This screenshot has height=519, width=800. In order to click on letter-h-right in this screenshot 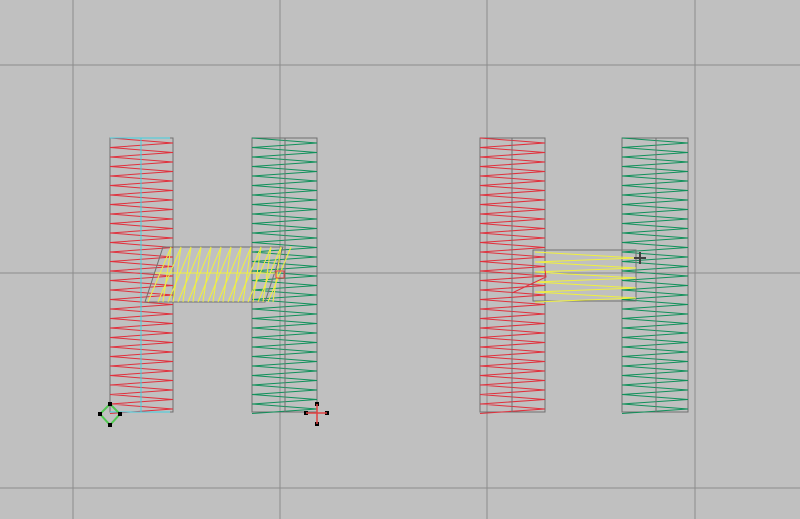, I will do `click(584, 275)`.